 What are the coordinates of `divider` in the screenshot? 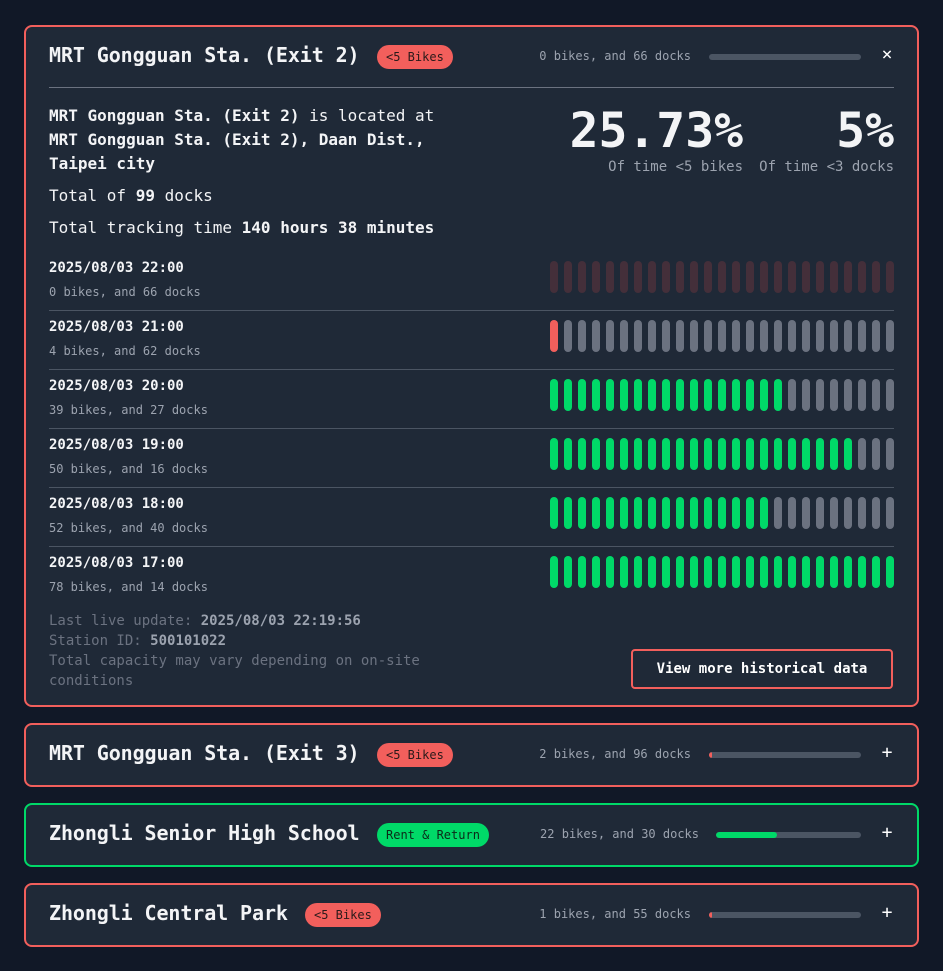 It's located at (471, 87).